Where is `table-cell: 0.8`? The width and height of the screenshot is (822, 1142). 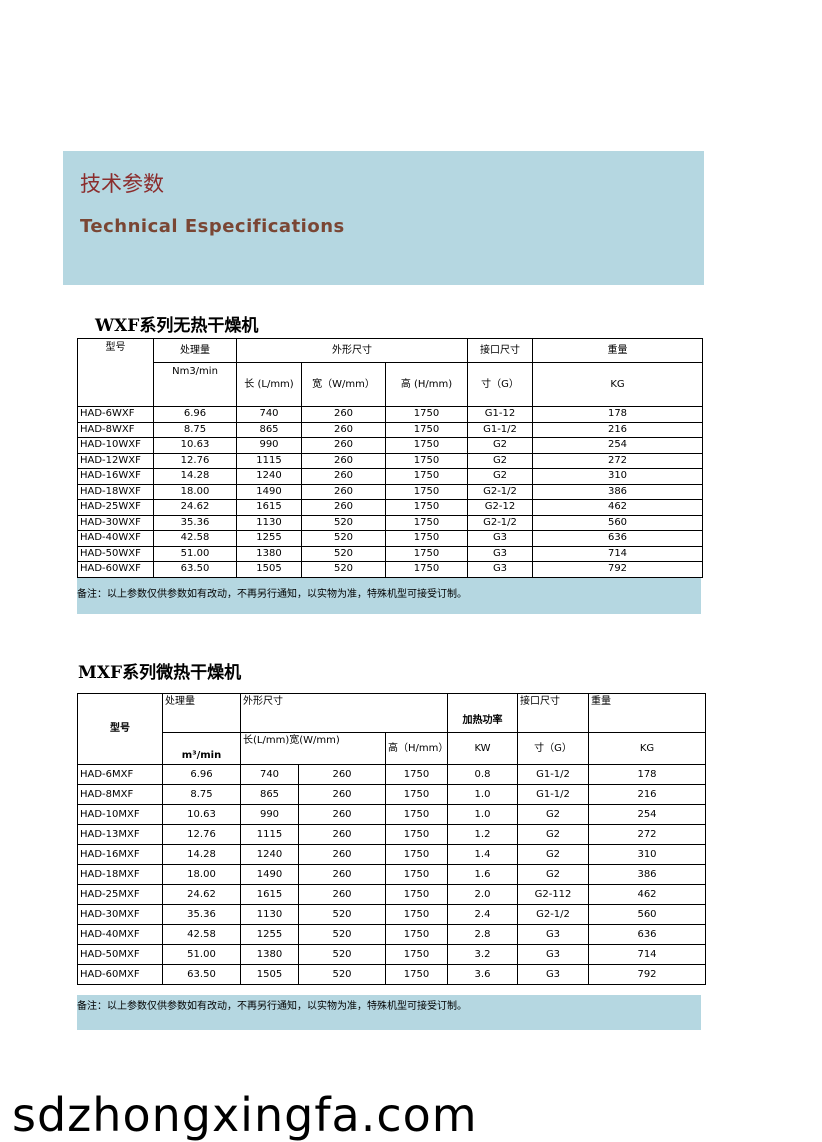 table-cell: 0.8 is located at coordinates (482, 774).